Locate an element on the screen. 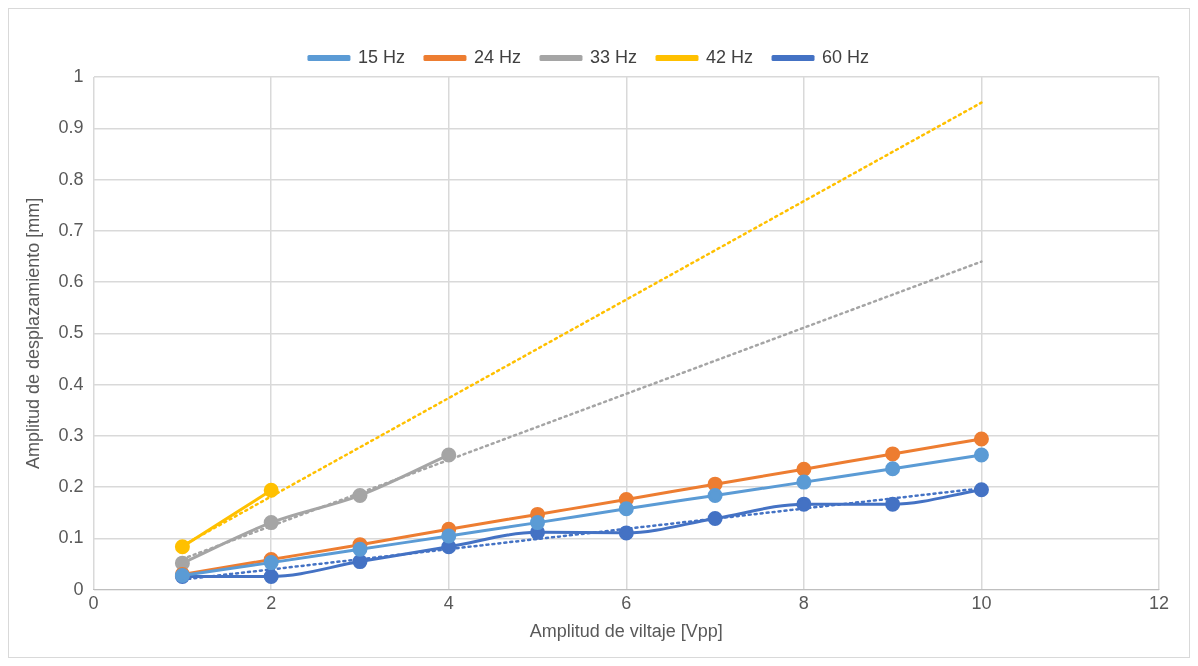 The height and width of the screenshot is (666, 1198). y-tick-label: 1 is located at coordinates (78, 75).